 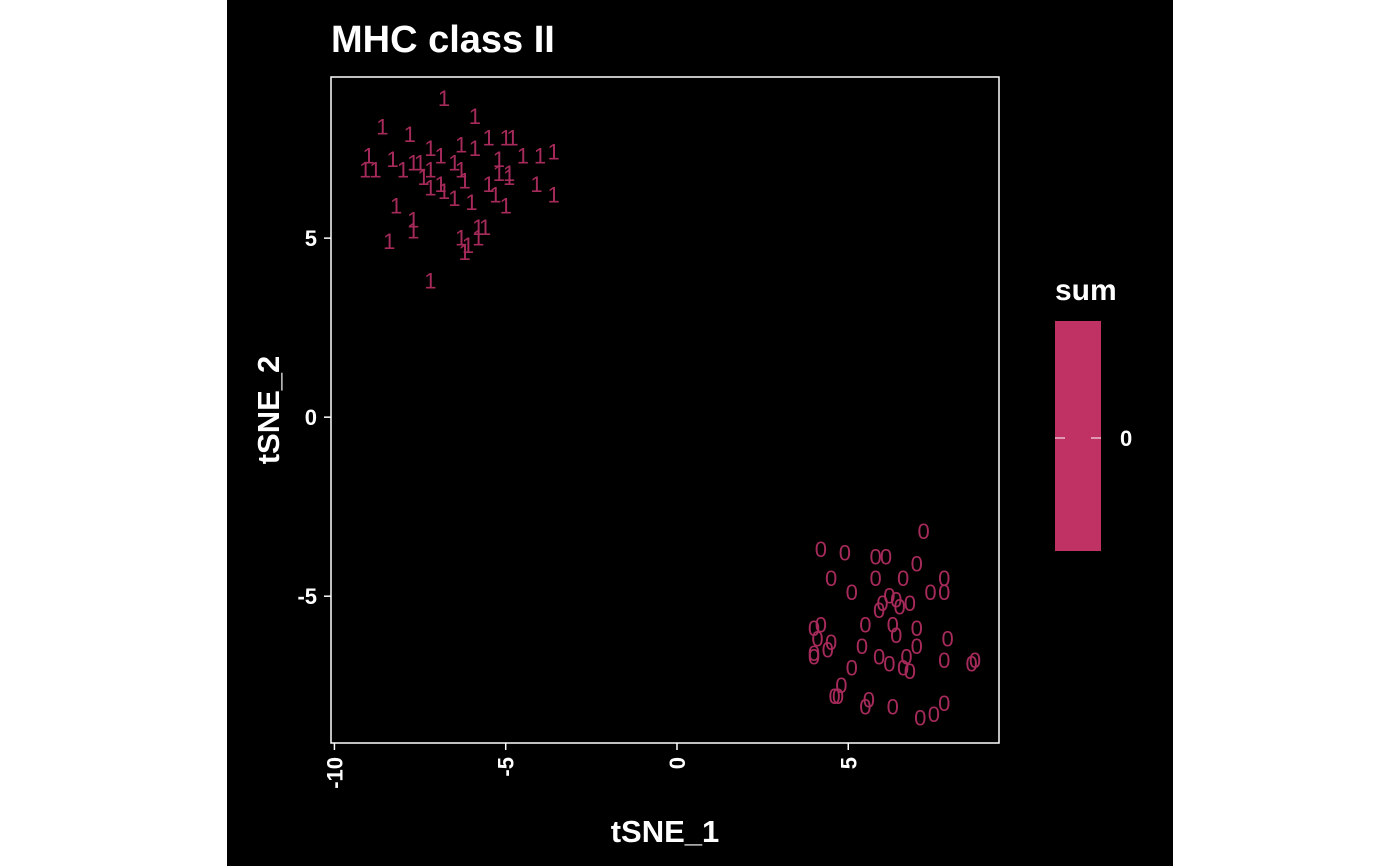 What do you see at coordinates (334, 773) in the screenshot?
I see `x-tick-label: -10` at bounding box center [334, 773].